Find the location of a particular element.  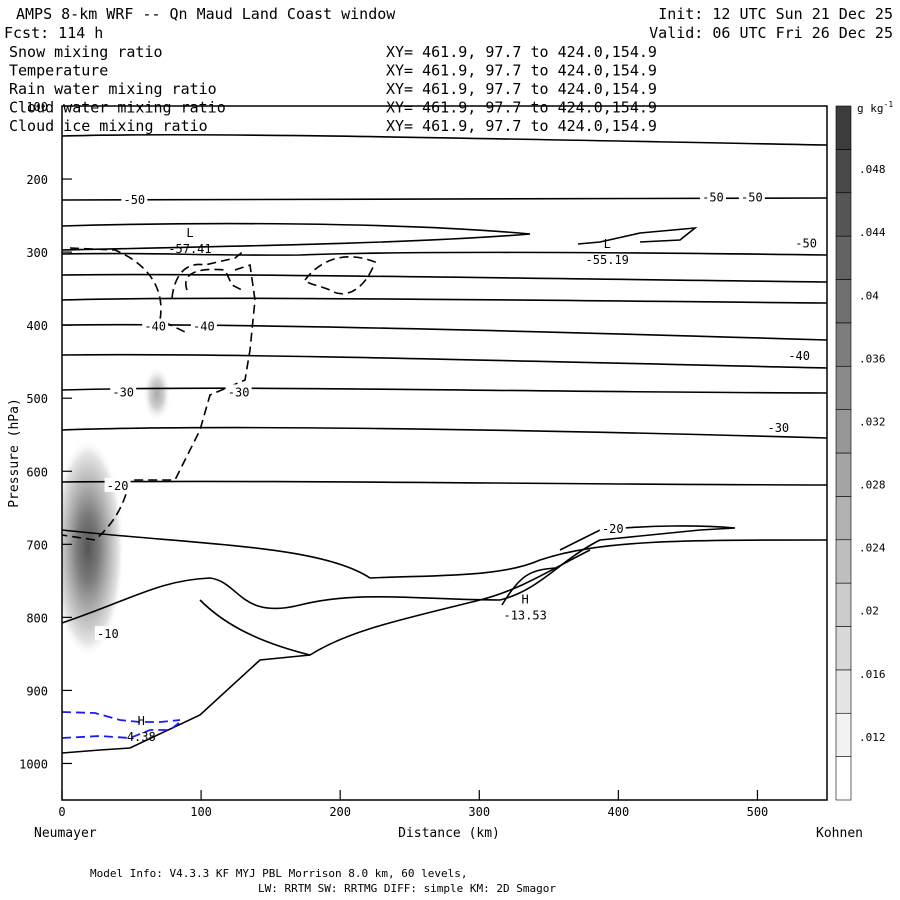

y-tick-label: 700 is located at coordinates (37, 545).